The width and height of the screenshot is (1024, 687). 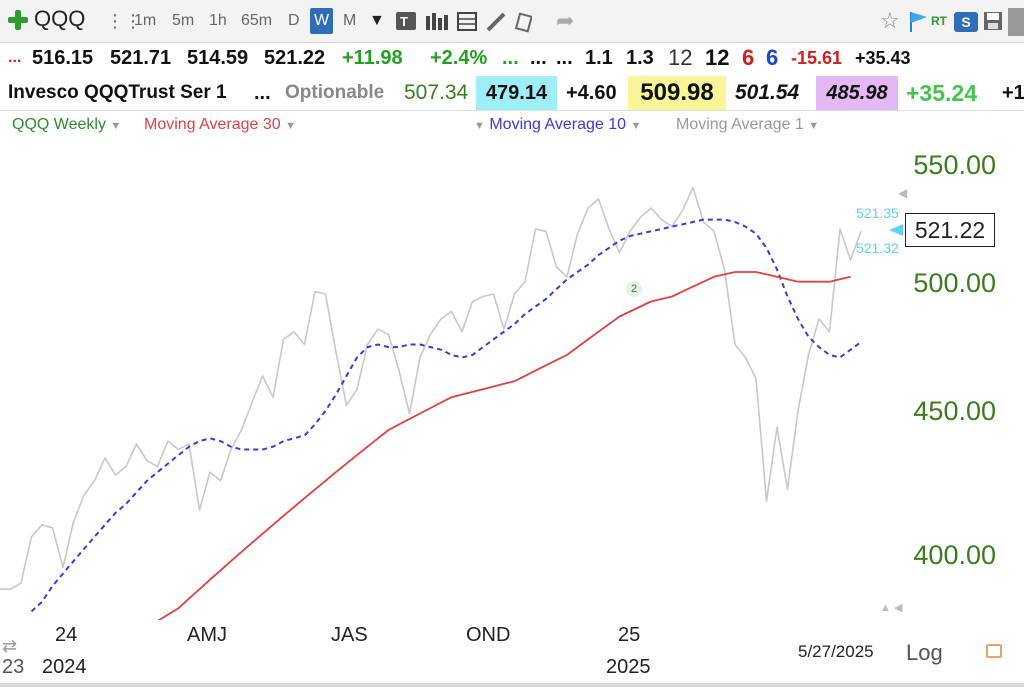 I want to click on stat-v5: 6, so click(x=748, y=57).